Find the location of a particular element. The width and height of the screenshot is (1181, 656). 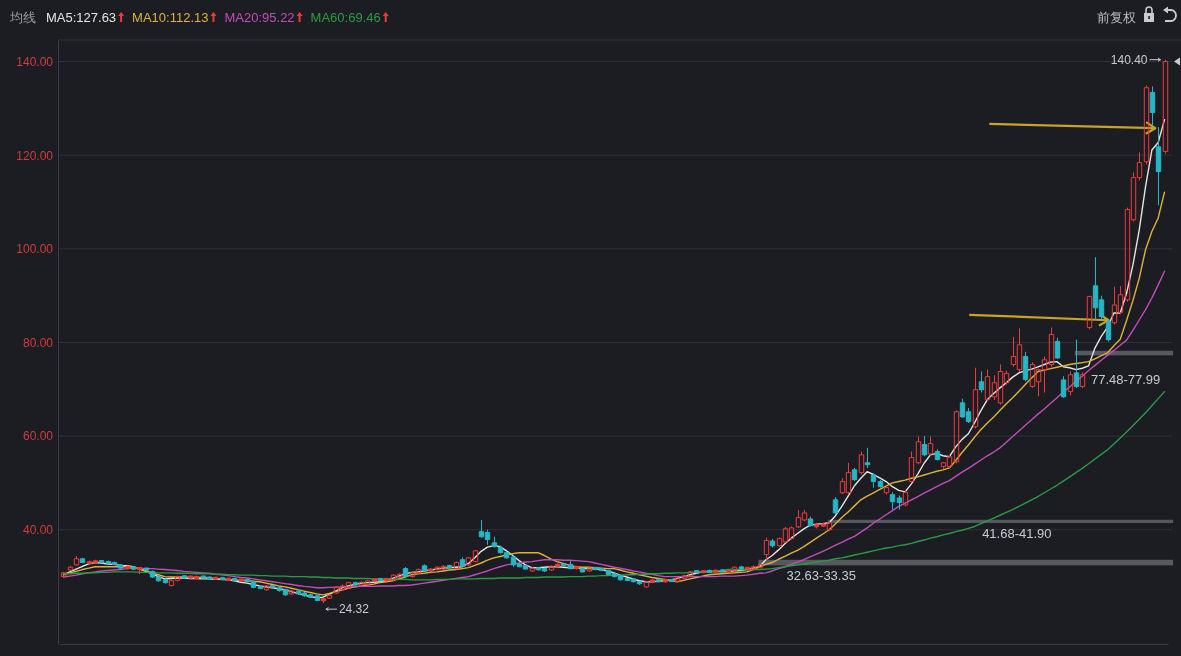

annotation: 140.40 is located at coordinates (1129, 59).